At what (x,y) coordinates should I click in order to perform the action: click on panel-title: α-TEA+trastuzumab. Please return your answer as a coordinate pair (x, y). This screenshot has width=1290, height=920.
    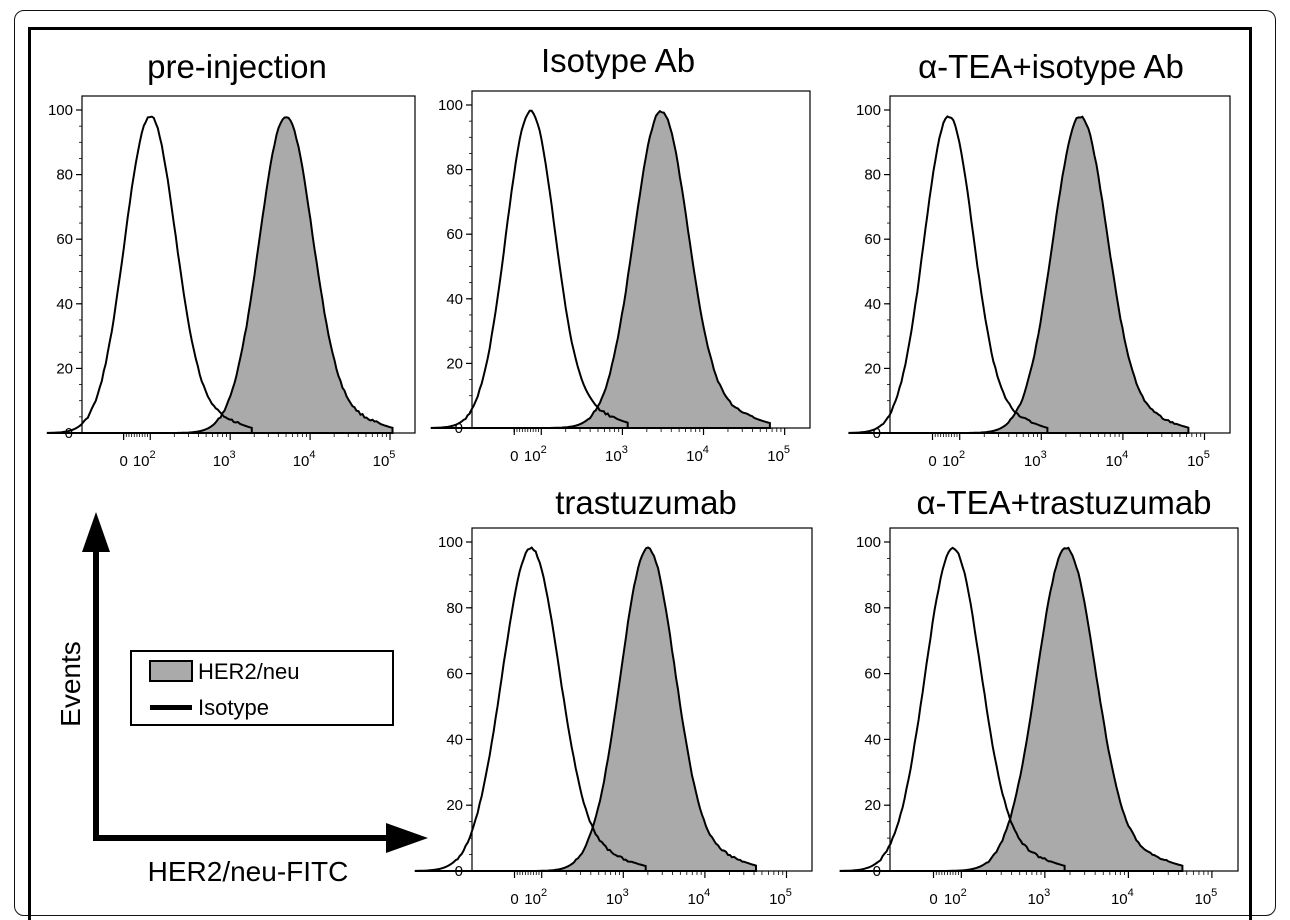
    Looking at the image, I should click on (1063, 502).